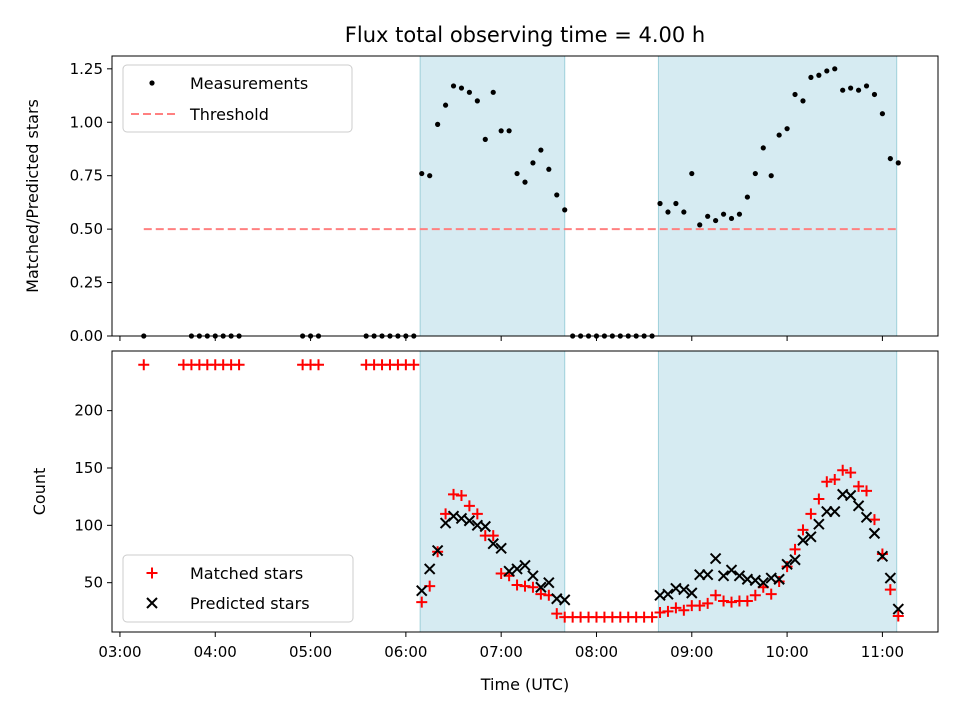 The width and height of the screenshot is (960, 720). Describe the element at coordinates (152, 603) in the screenshot. I see `legend-predicted-stars-marker` at that location.